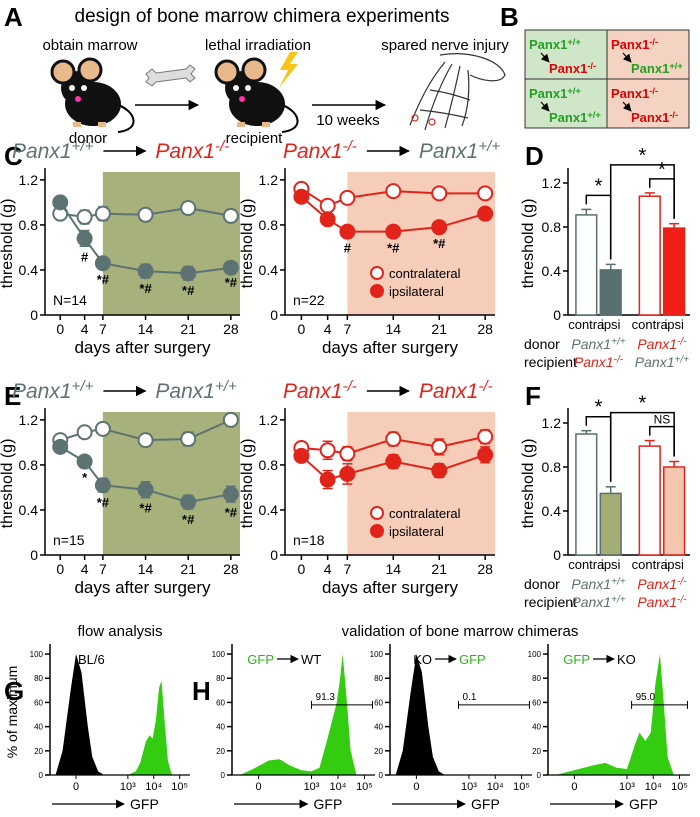 This screenshot has width=700, height=817. Describe the element at coordinates (201, 691) in the screenshot. I see `panel-letter: H` at that location.